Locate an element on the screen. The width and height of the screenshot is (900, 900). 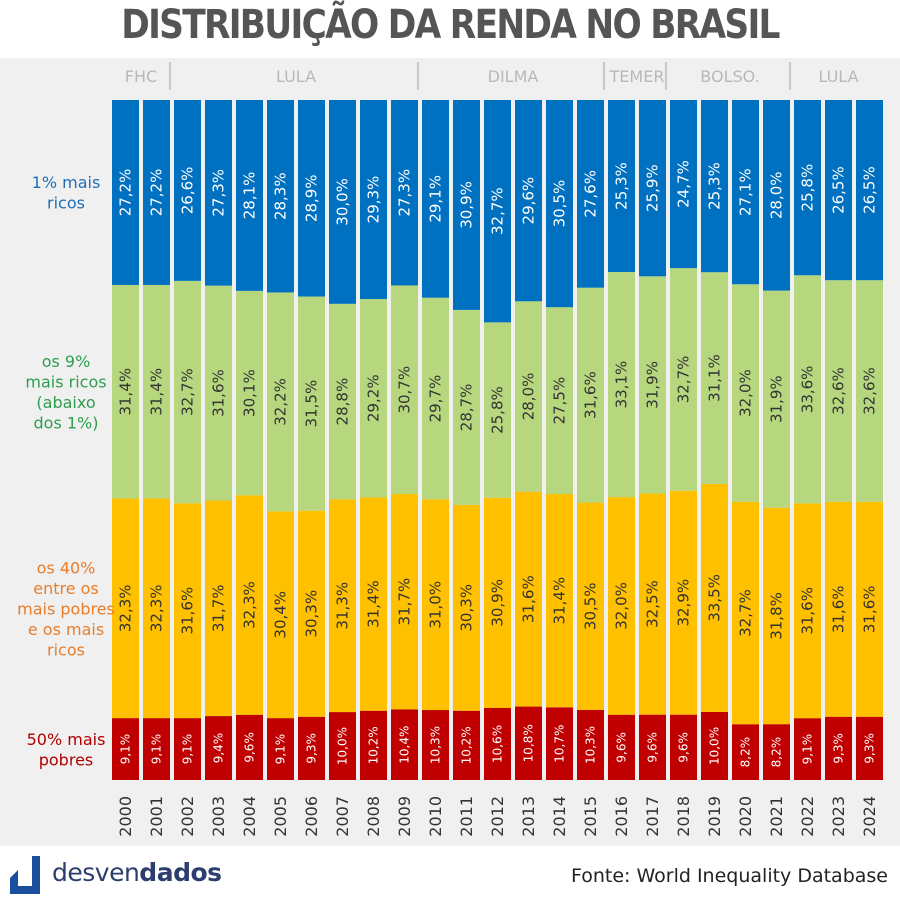
data-label-middle40-2017: 32,5% is located at coordinates (653, 604).